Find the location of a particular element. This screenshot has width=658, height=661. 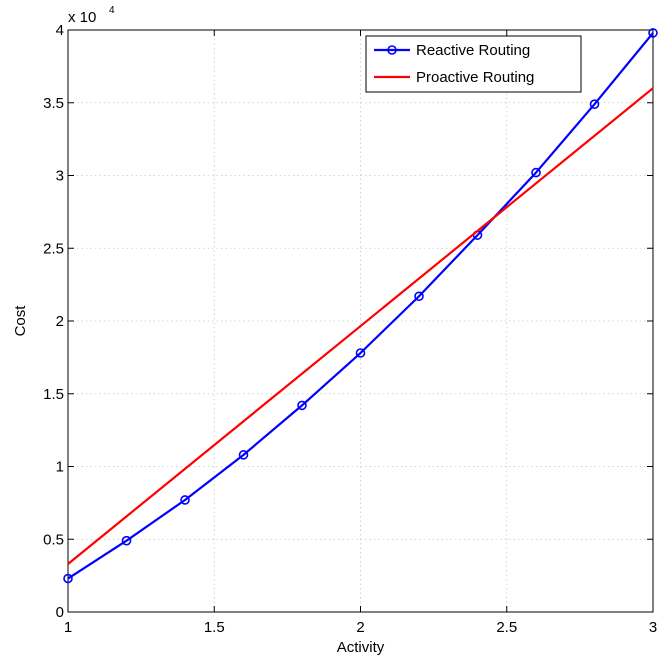

x-tick-label: 1 is located at coordinates (68, 627).